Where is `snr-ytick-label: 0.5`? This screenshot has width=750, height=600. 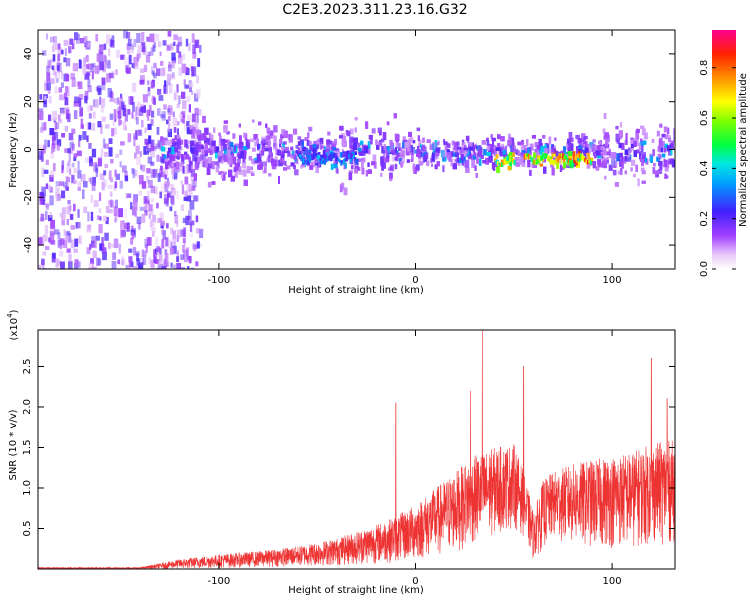 snr-ytick-label: 0.5 is located at coordinates (27, 529).